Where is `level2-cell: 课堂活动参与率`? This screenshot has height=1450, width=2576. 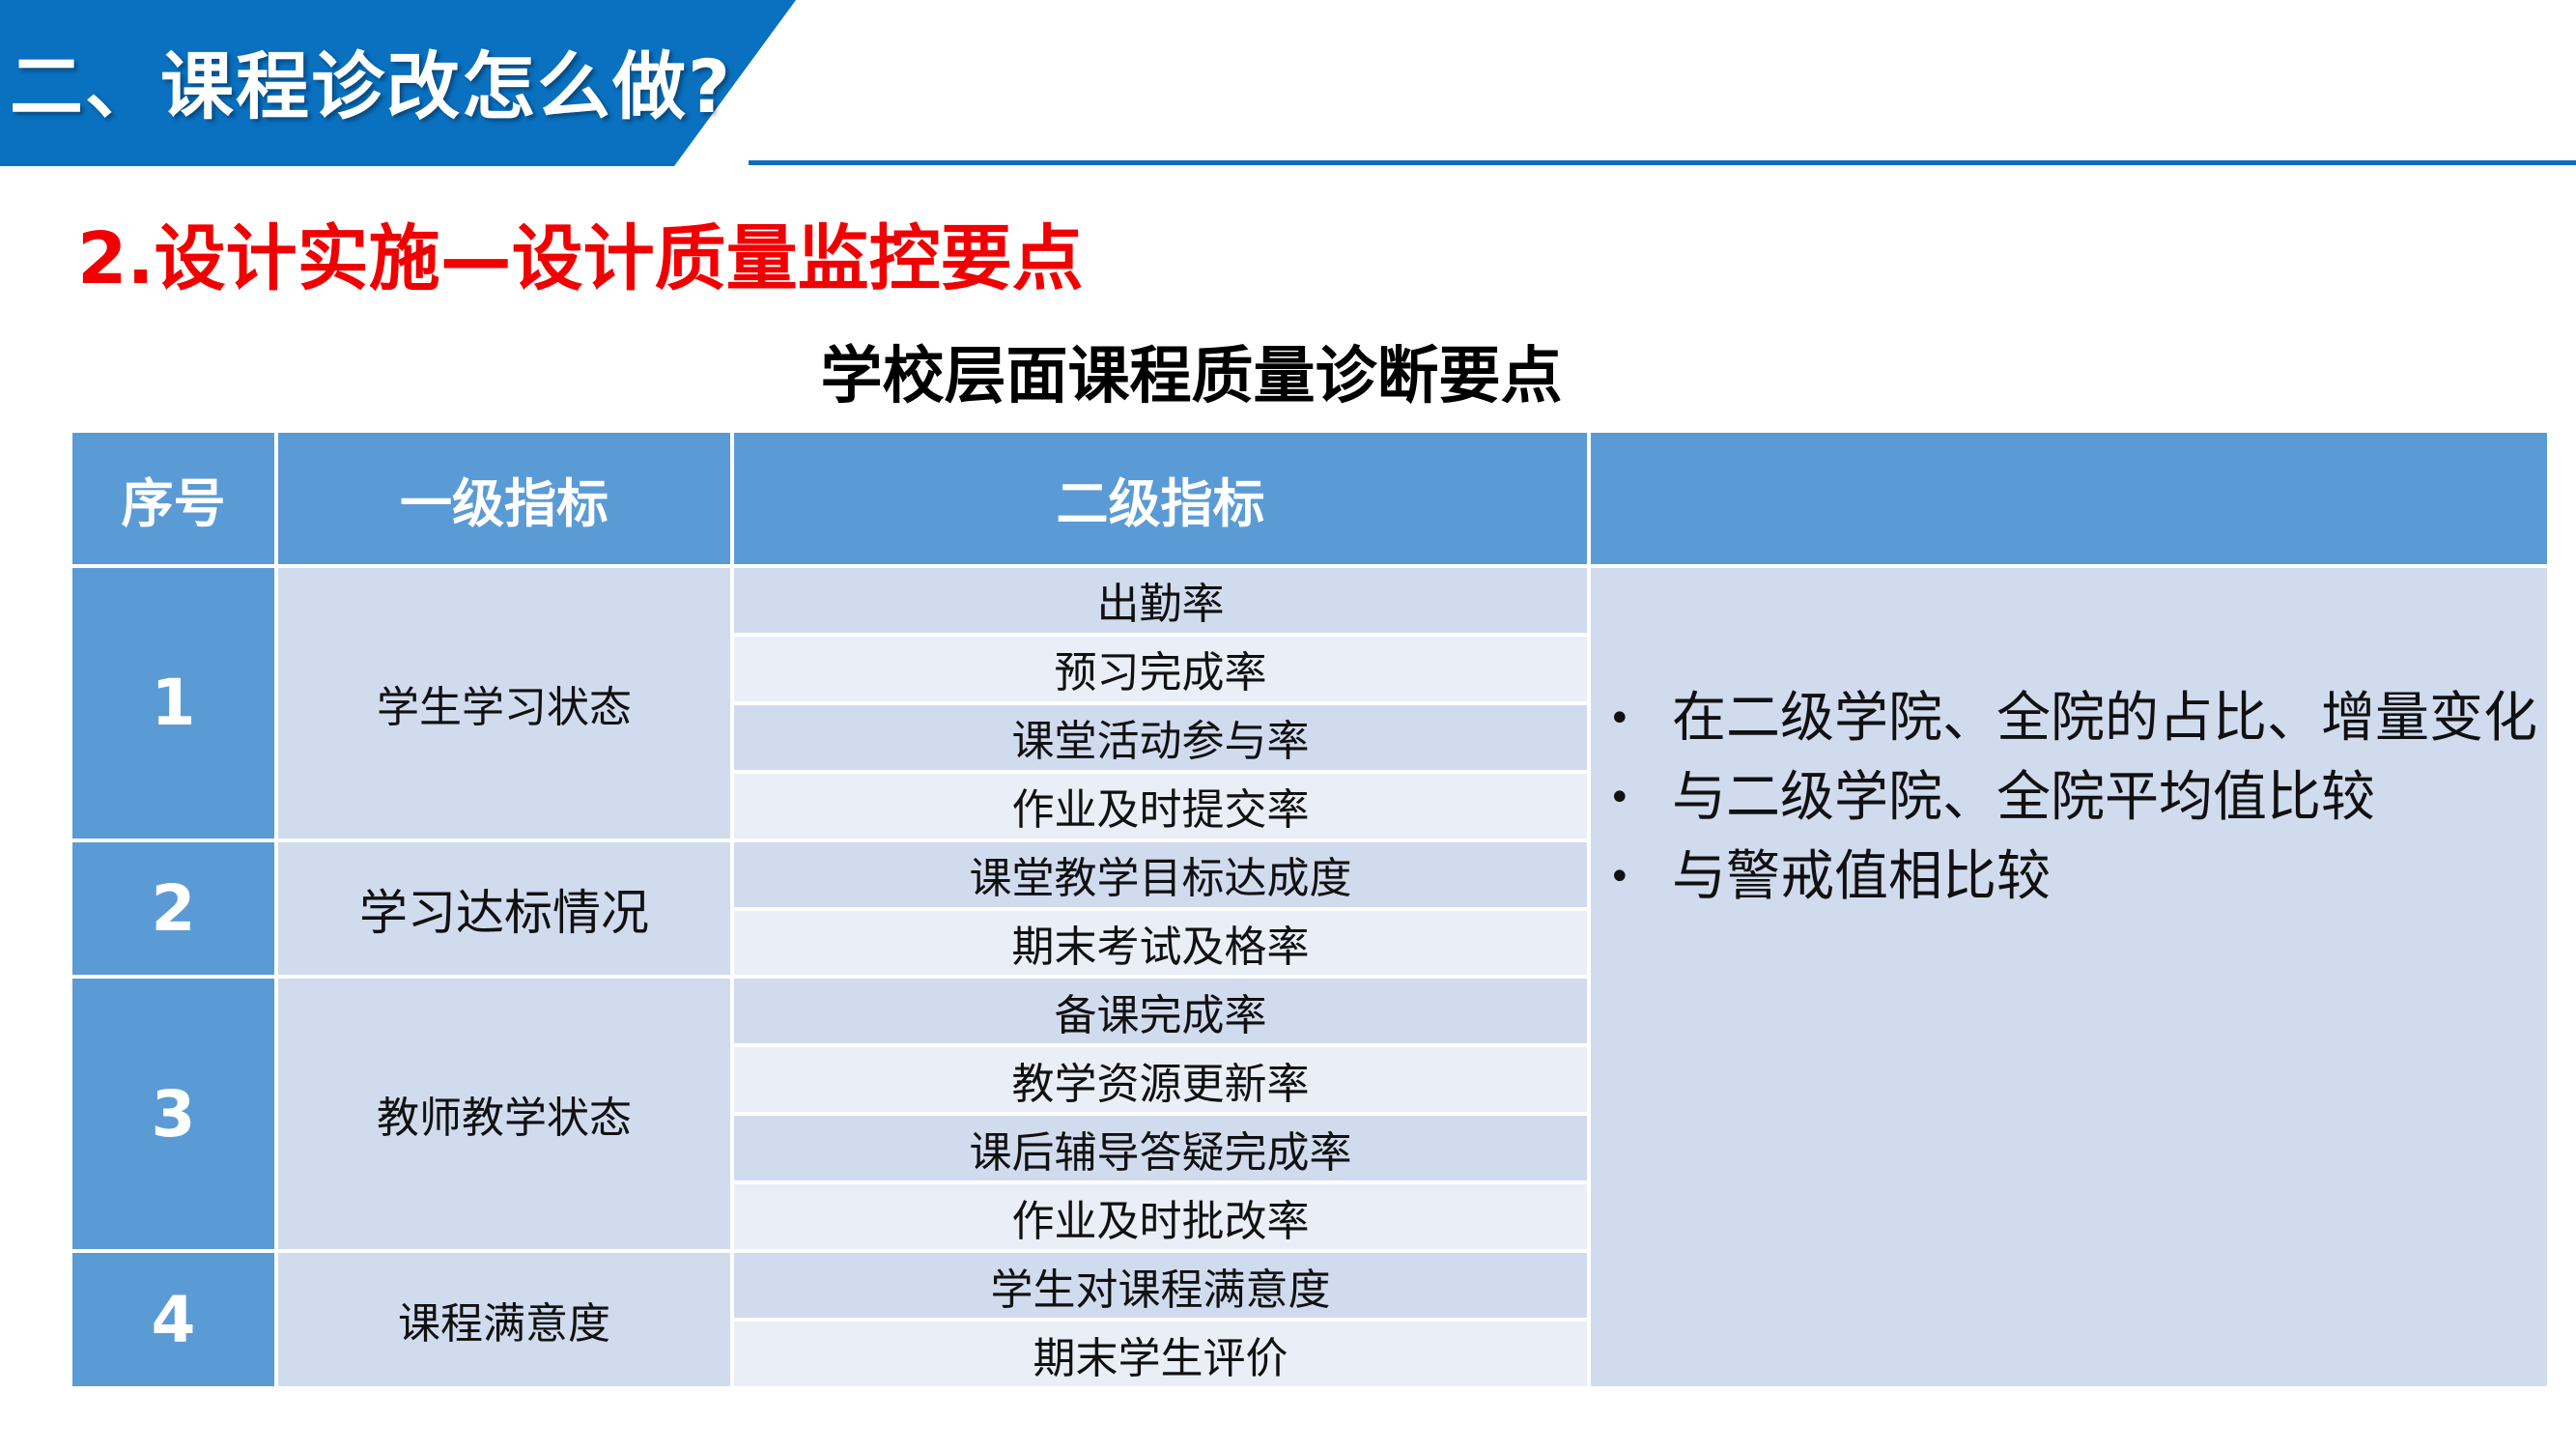 level2-cell: 课堂活动参与率 is located at coordinates (1160, 737).